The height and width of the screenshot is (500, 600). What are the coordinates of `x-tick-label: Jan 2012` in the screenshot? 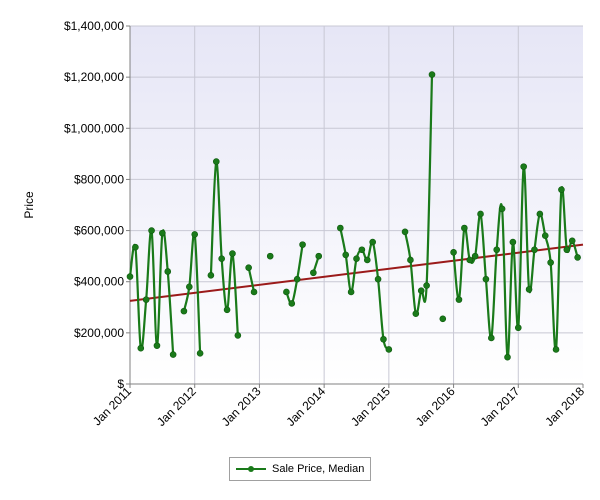 It's located at (176, 406).